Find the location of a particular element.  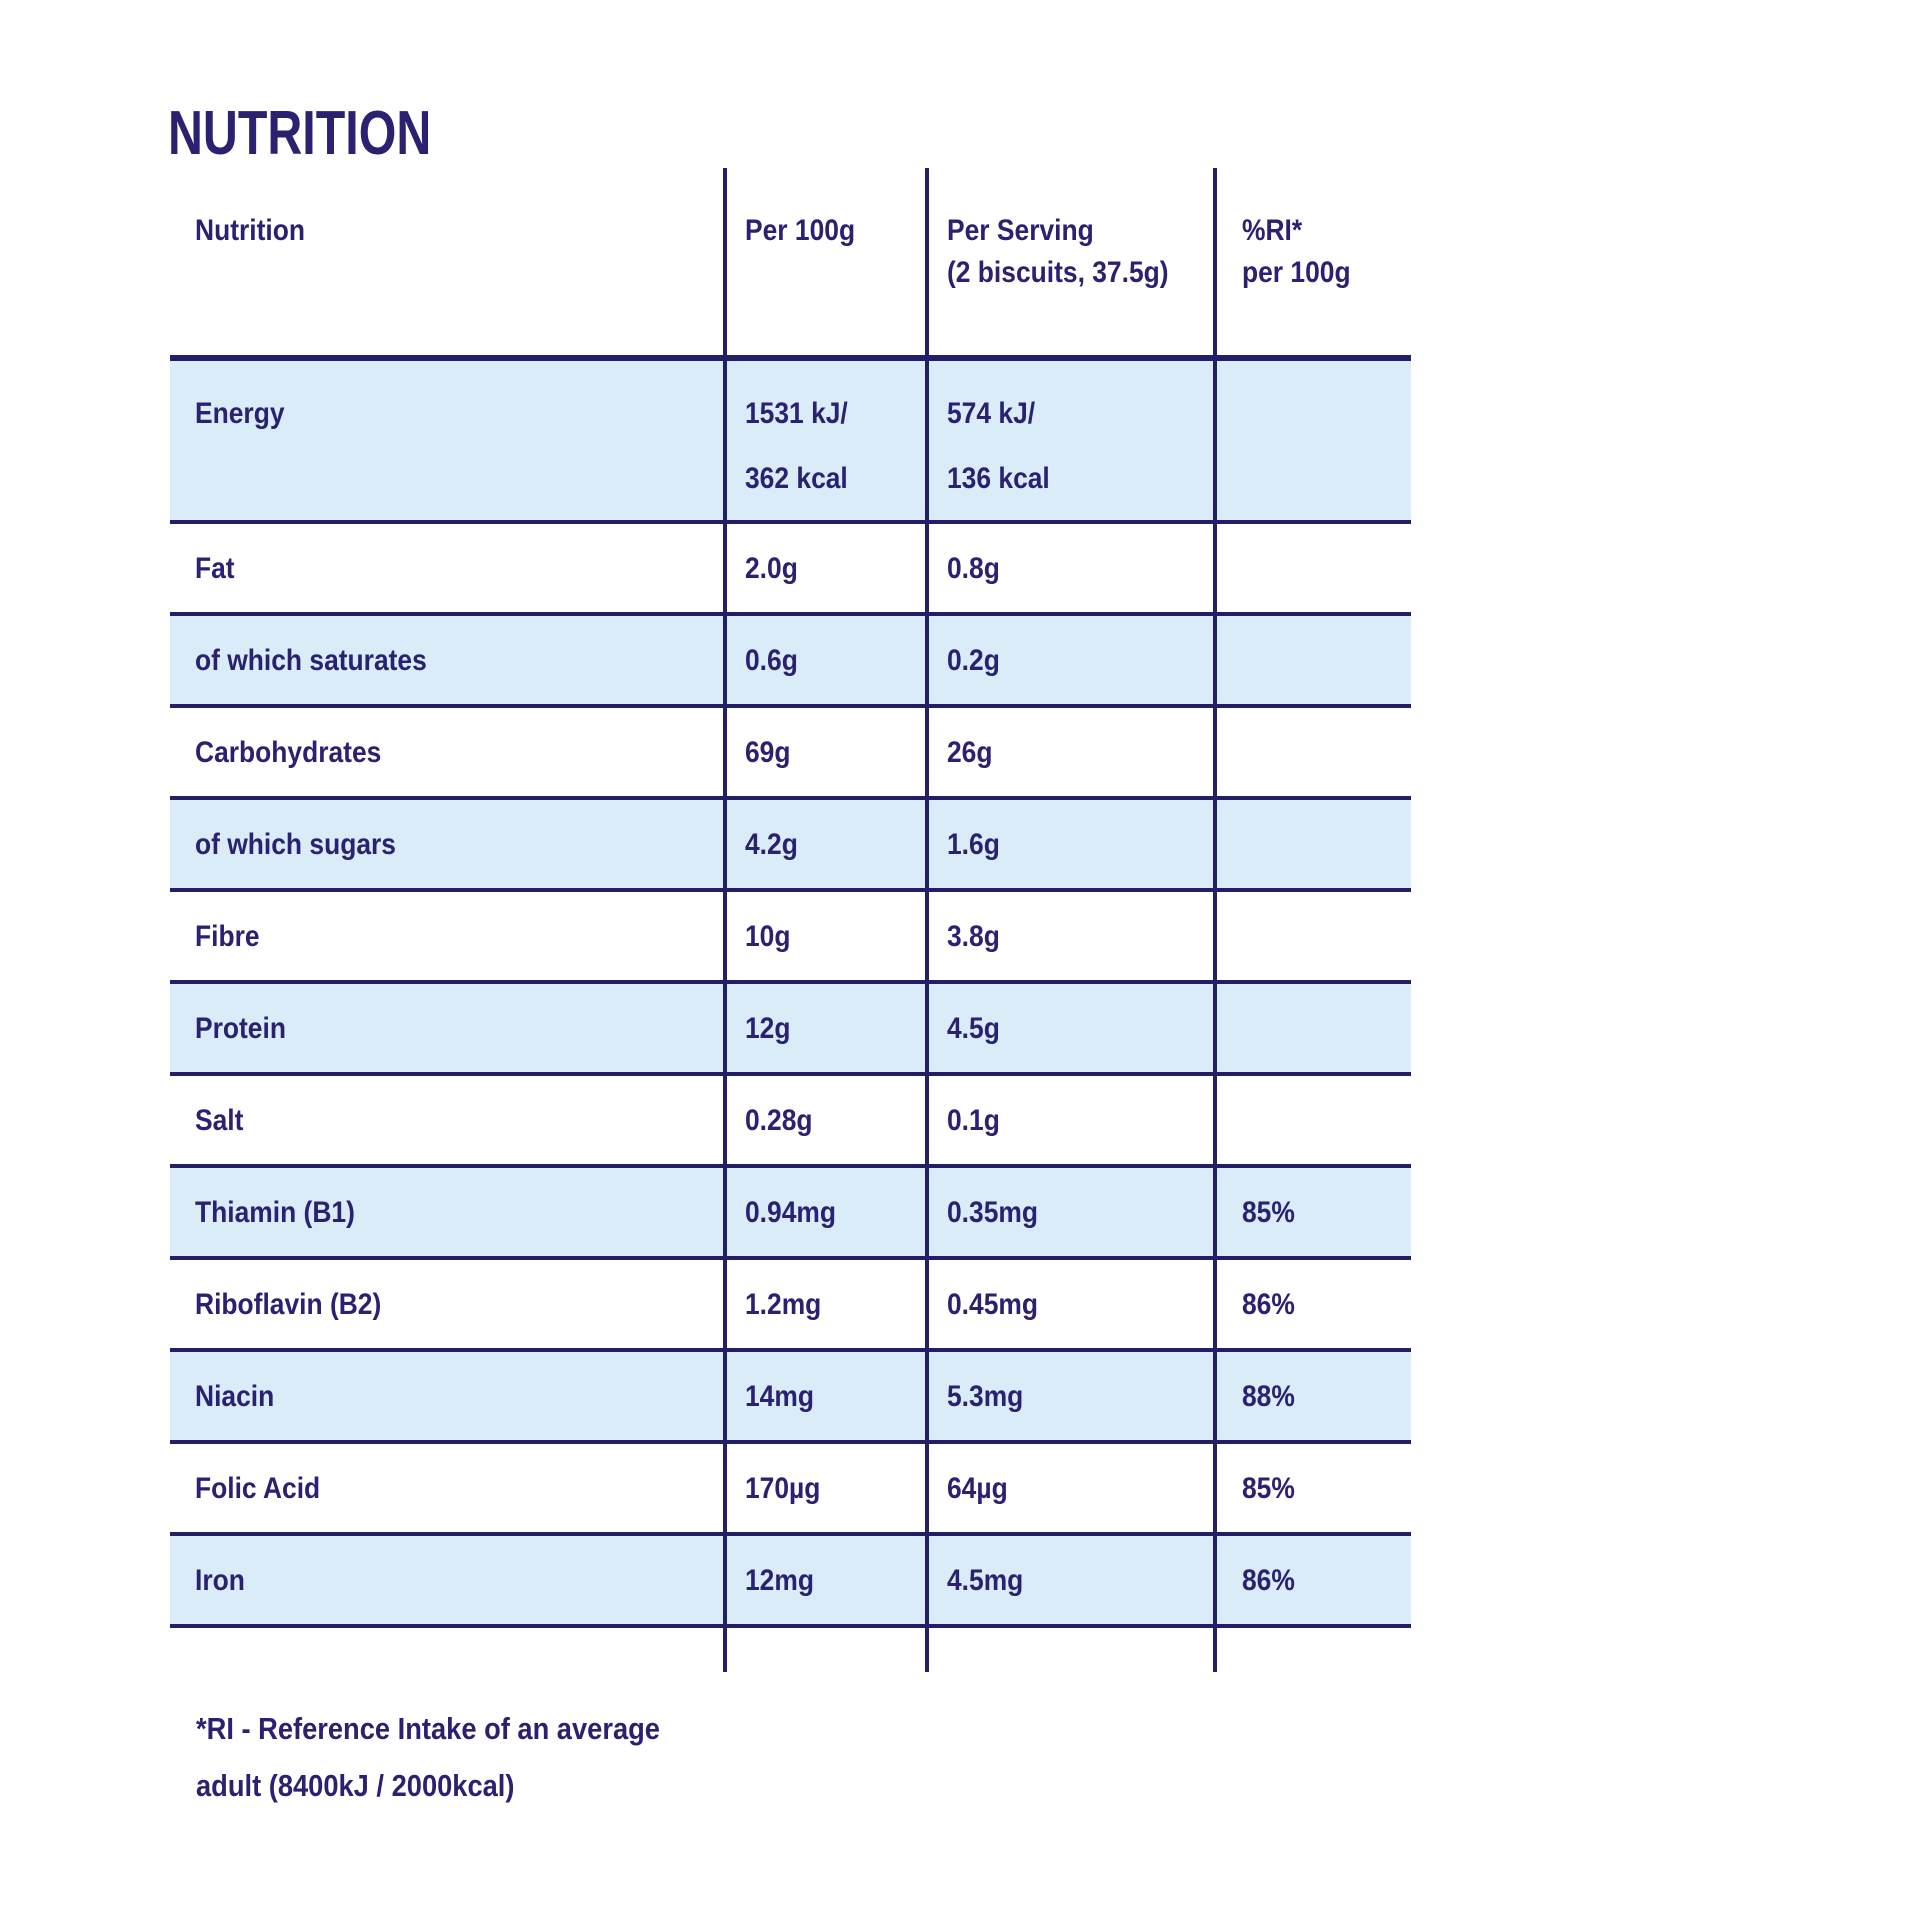

cell-text: 12mg is located at coordinates (779, 1580).